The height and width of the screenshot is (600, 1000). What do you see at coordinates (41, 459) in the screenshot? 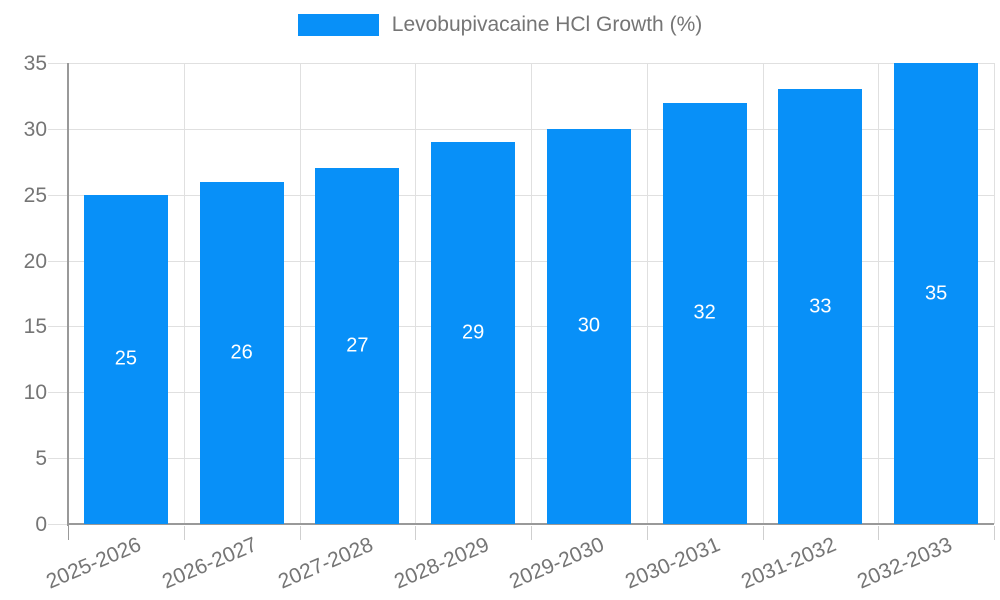
I see `y-axis-tick-label: 5` at bounding box center [41, 459].